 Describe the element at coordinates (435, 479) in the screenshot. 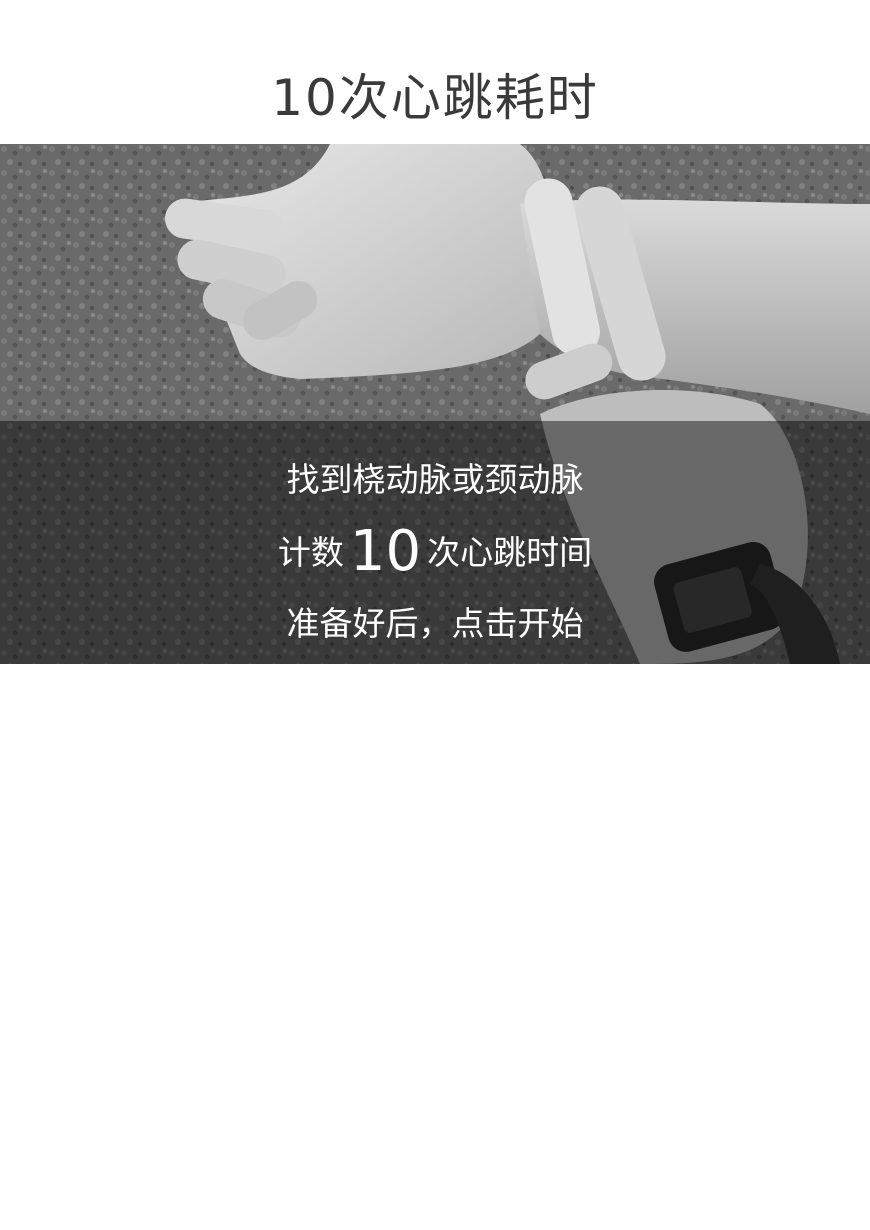

I see `instruction-line-1: 找到桡动脉或颈动脉` at that location.